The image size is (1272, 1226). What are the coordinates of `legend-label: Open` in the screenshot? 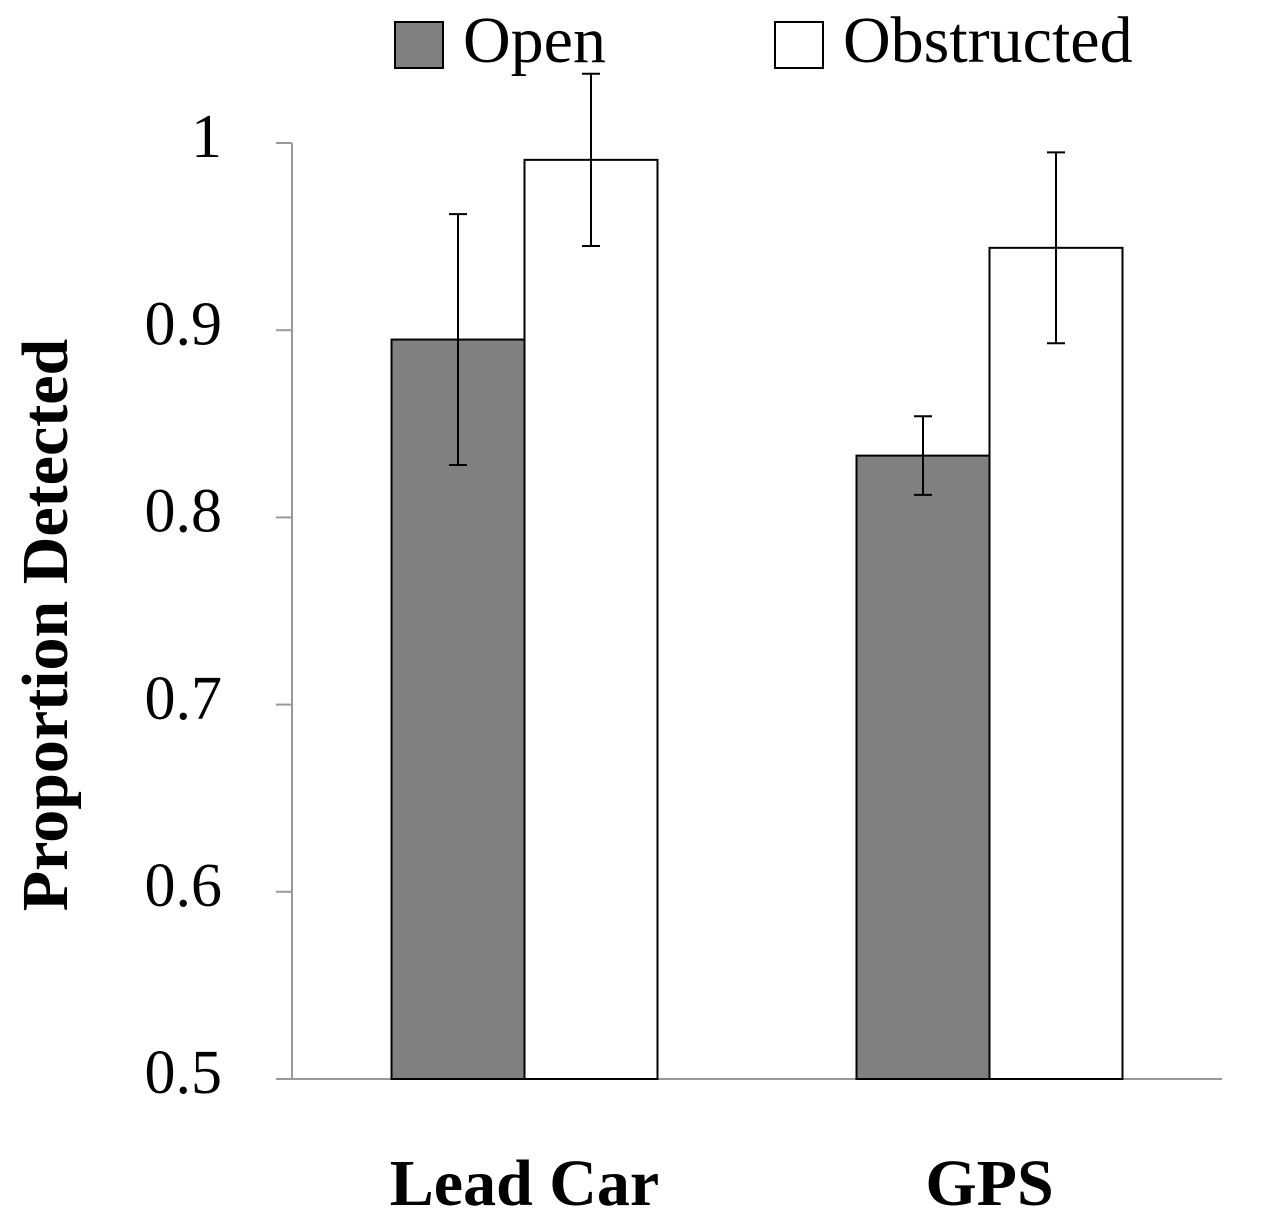 It's located at (534, 40).